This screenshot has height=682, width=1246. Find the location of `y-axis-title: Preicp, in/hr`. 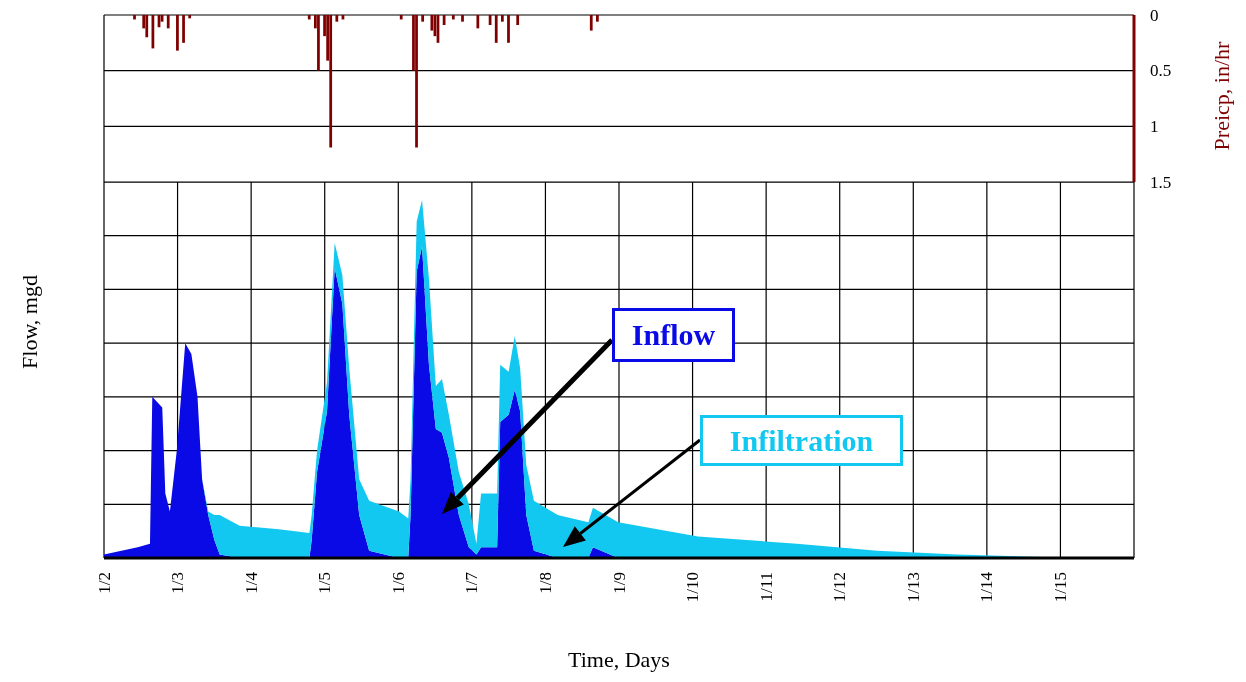

y-axis-title: Preicp, in/hr is located at coordinates (1222, 96).